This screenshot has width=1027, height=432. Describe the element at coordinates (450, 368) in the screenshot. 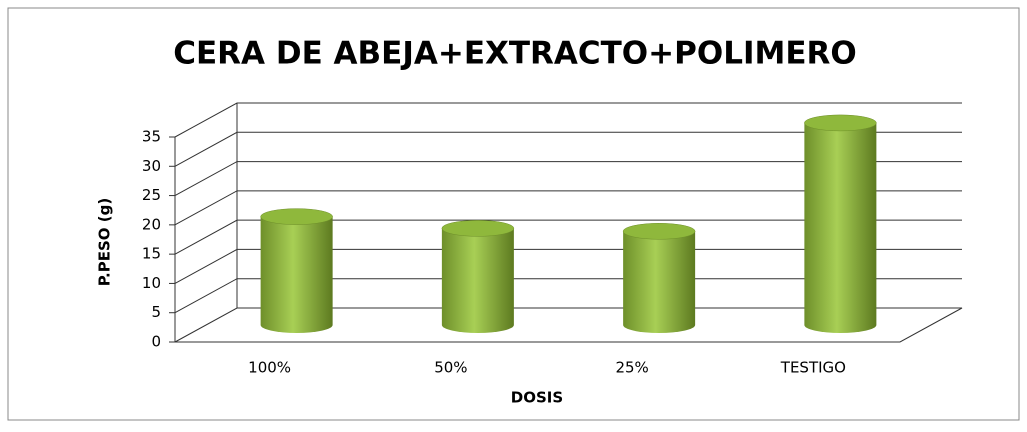

I see `x-tick-label: 50%` at that location.